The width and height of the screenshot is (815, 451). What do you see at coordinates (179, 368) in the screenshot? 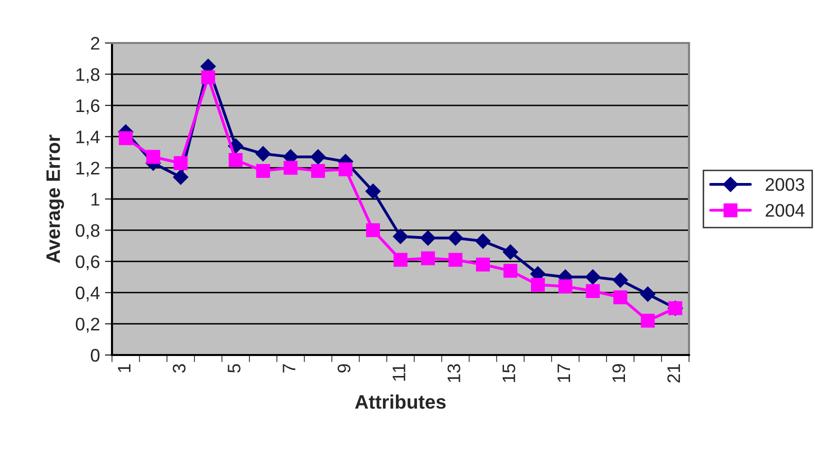
I see `x-tick-label: 3` at bounding box center [179, 368].